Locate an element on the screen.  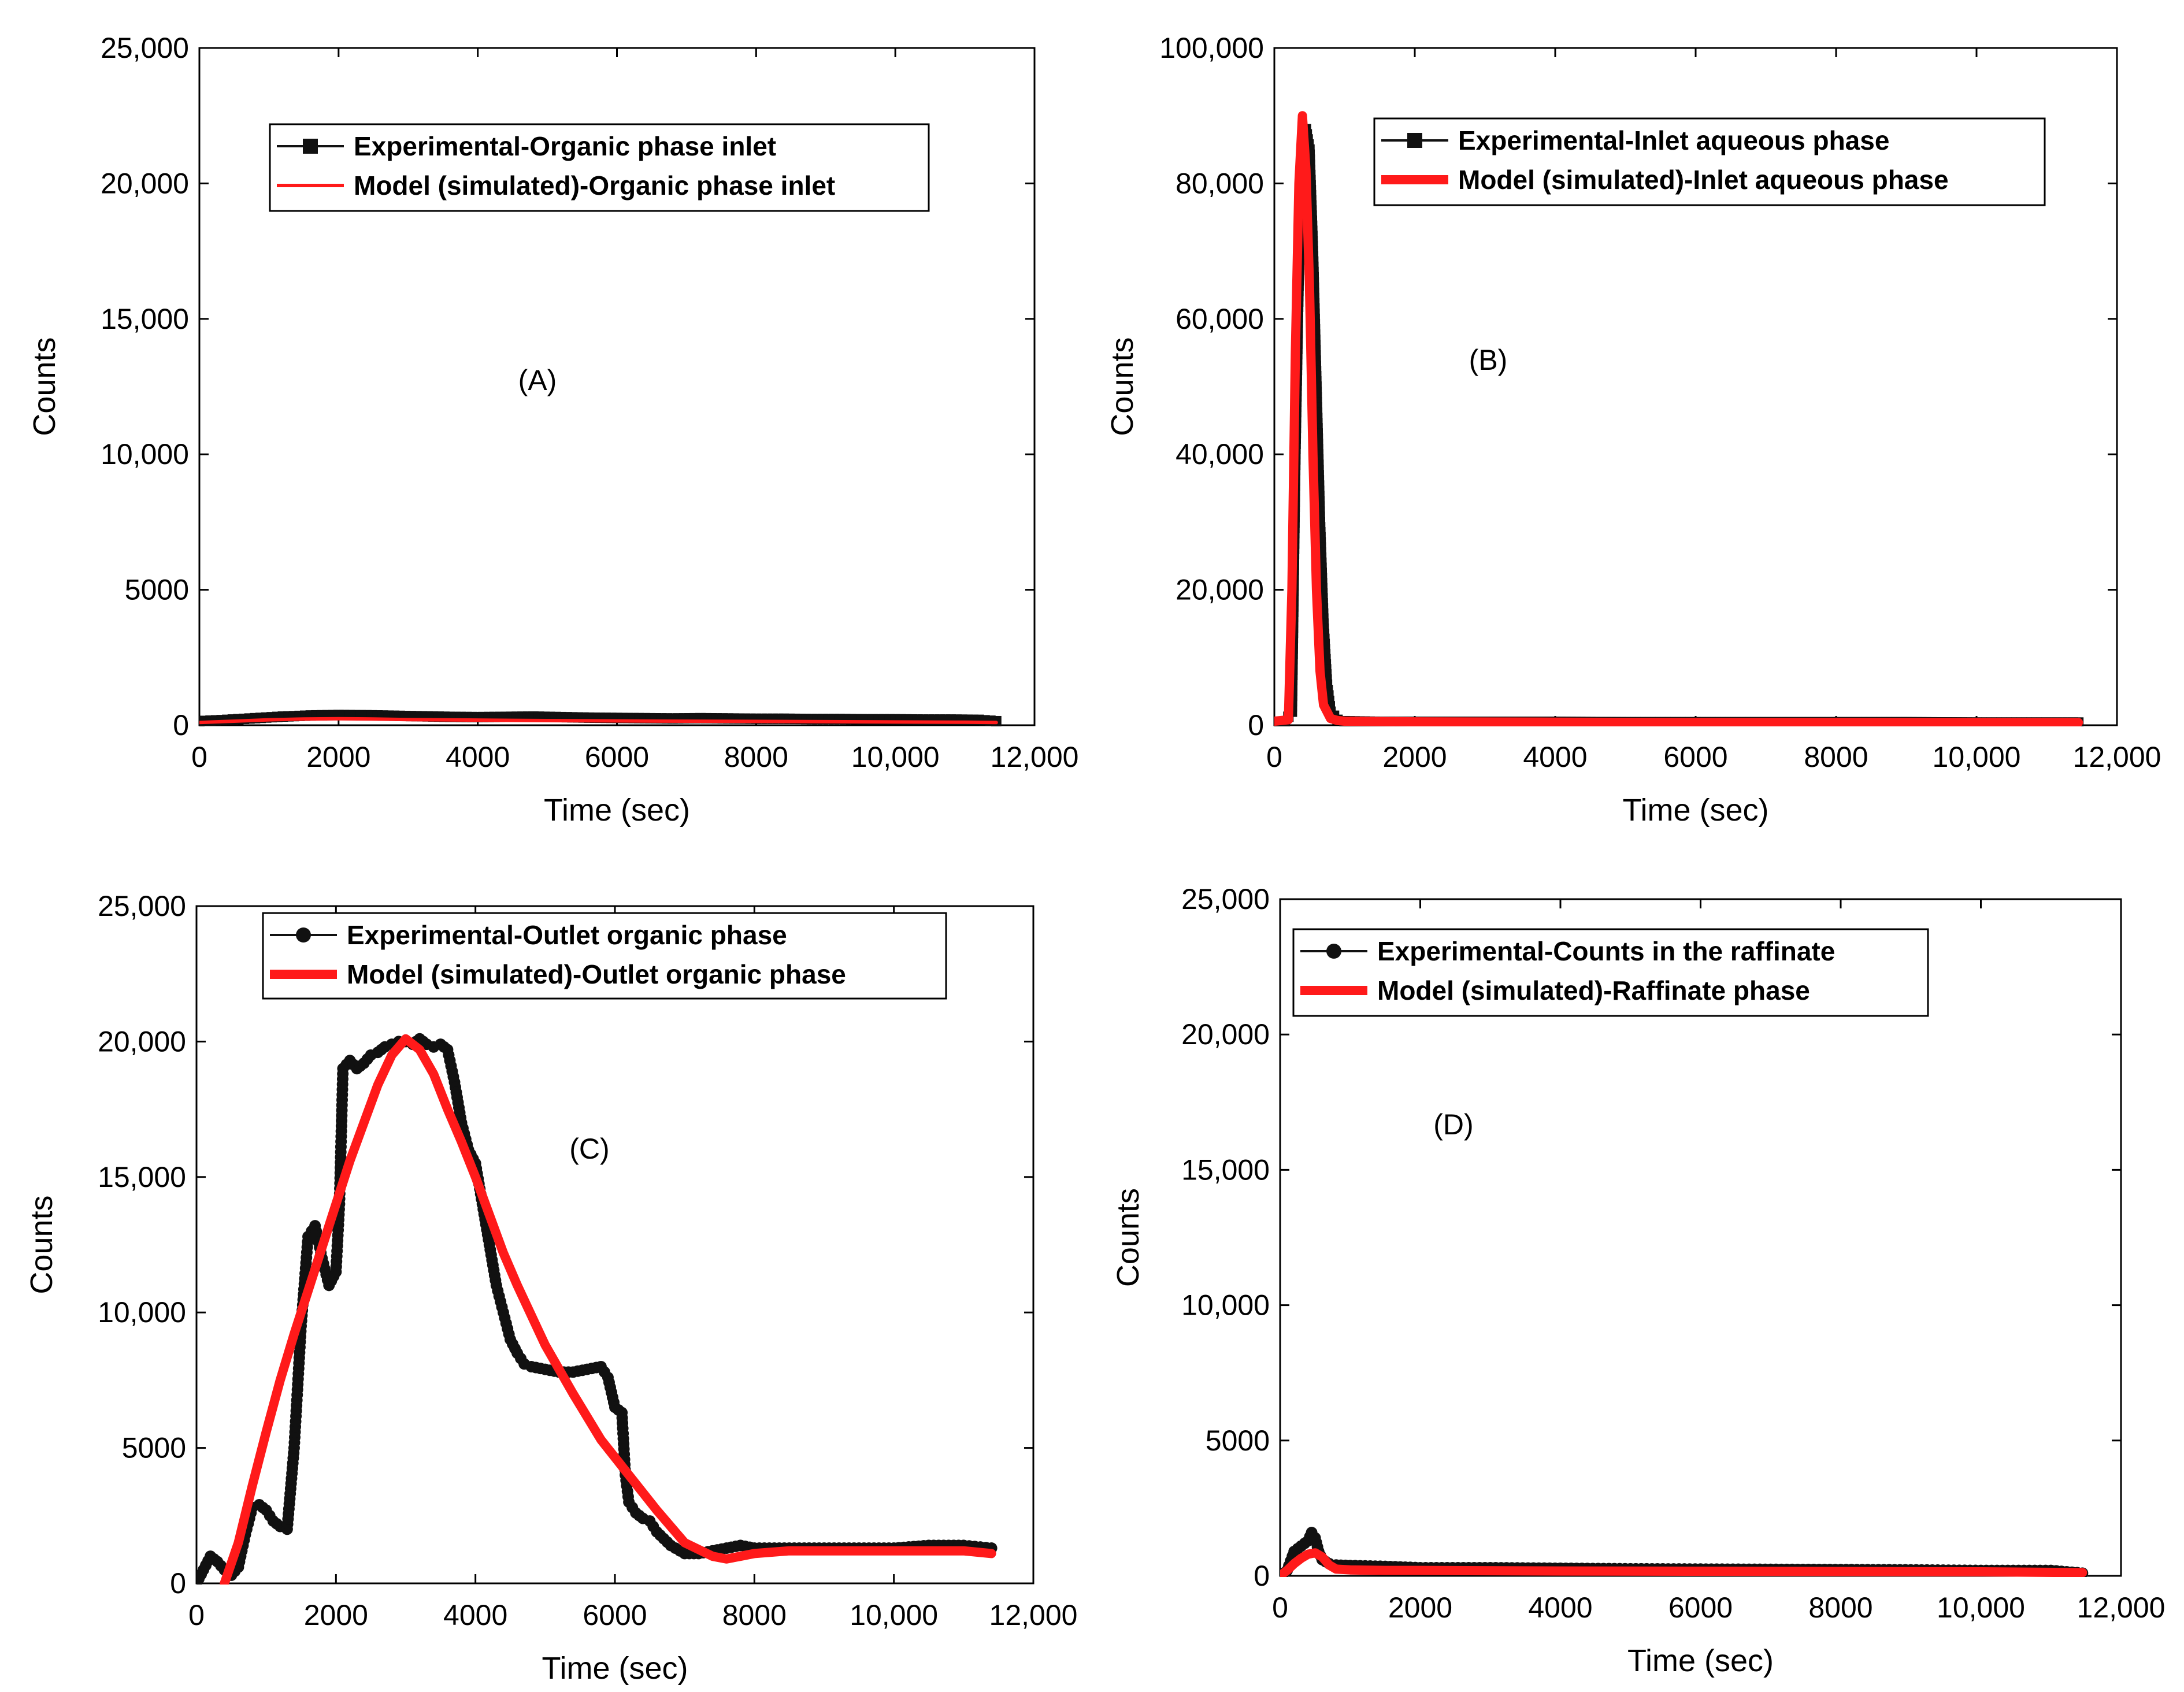
data-layer-a is located at coordinates (600, 718).